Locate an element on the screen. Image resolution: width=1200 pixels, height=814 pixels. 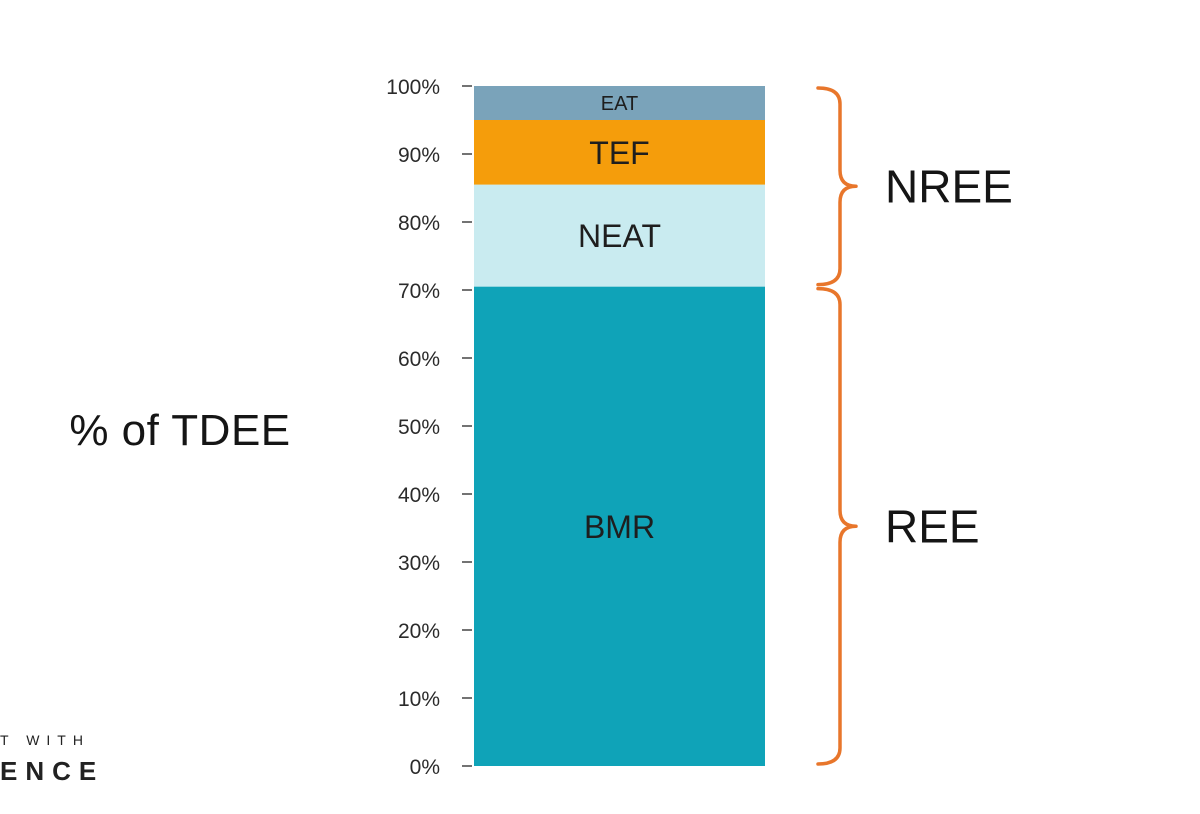
y-tick-label: 90% is located at coordinates (419, 155).